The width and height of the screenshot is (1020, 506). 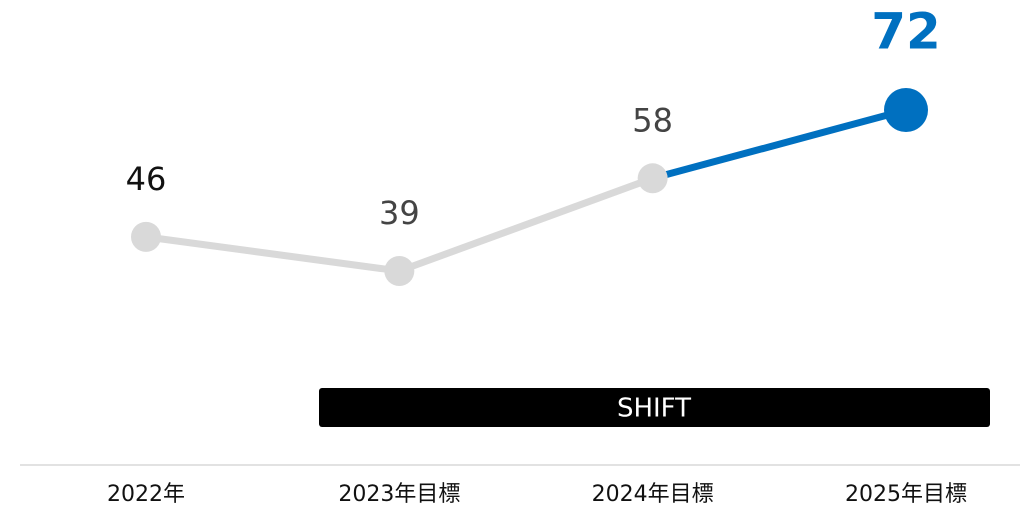 I want to click on x-tick-label: 2023年目標, so click(x=399, y=494).